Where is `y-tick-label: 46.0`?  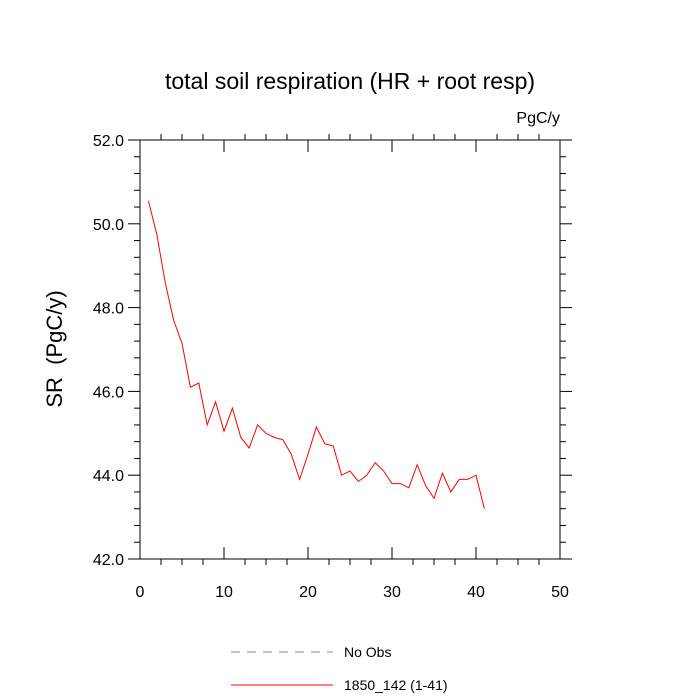 y-tick-label: 46.0 is located at coordinates (108, 392).